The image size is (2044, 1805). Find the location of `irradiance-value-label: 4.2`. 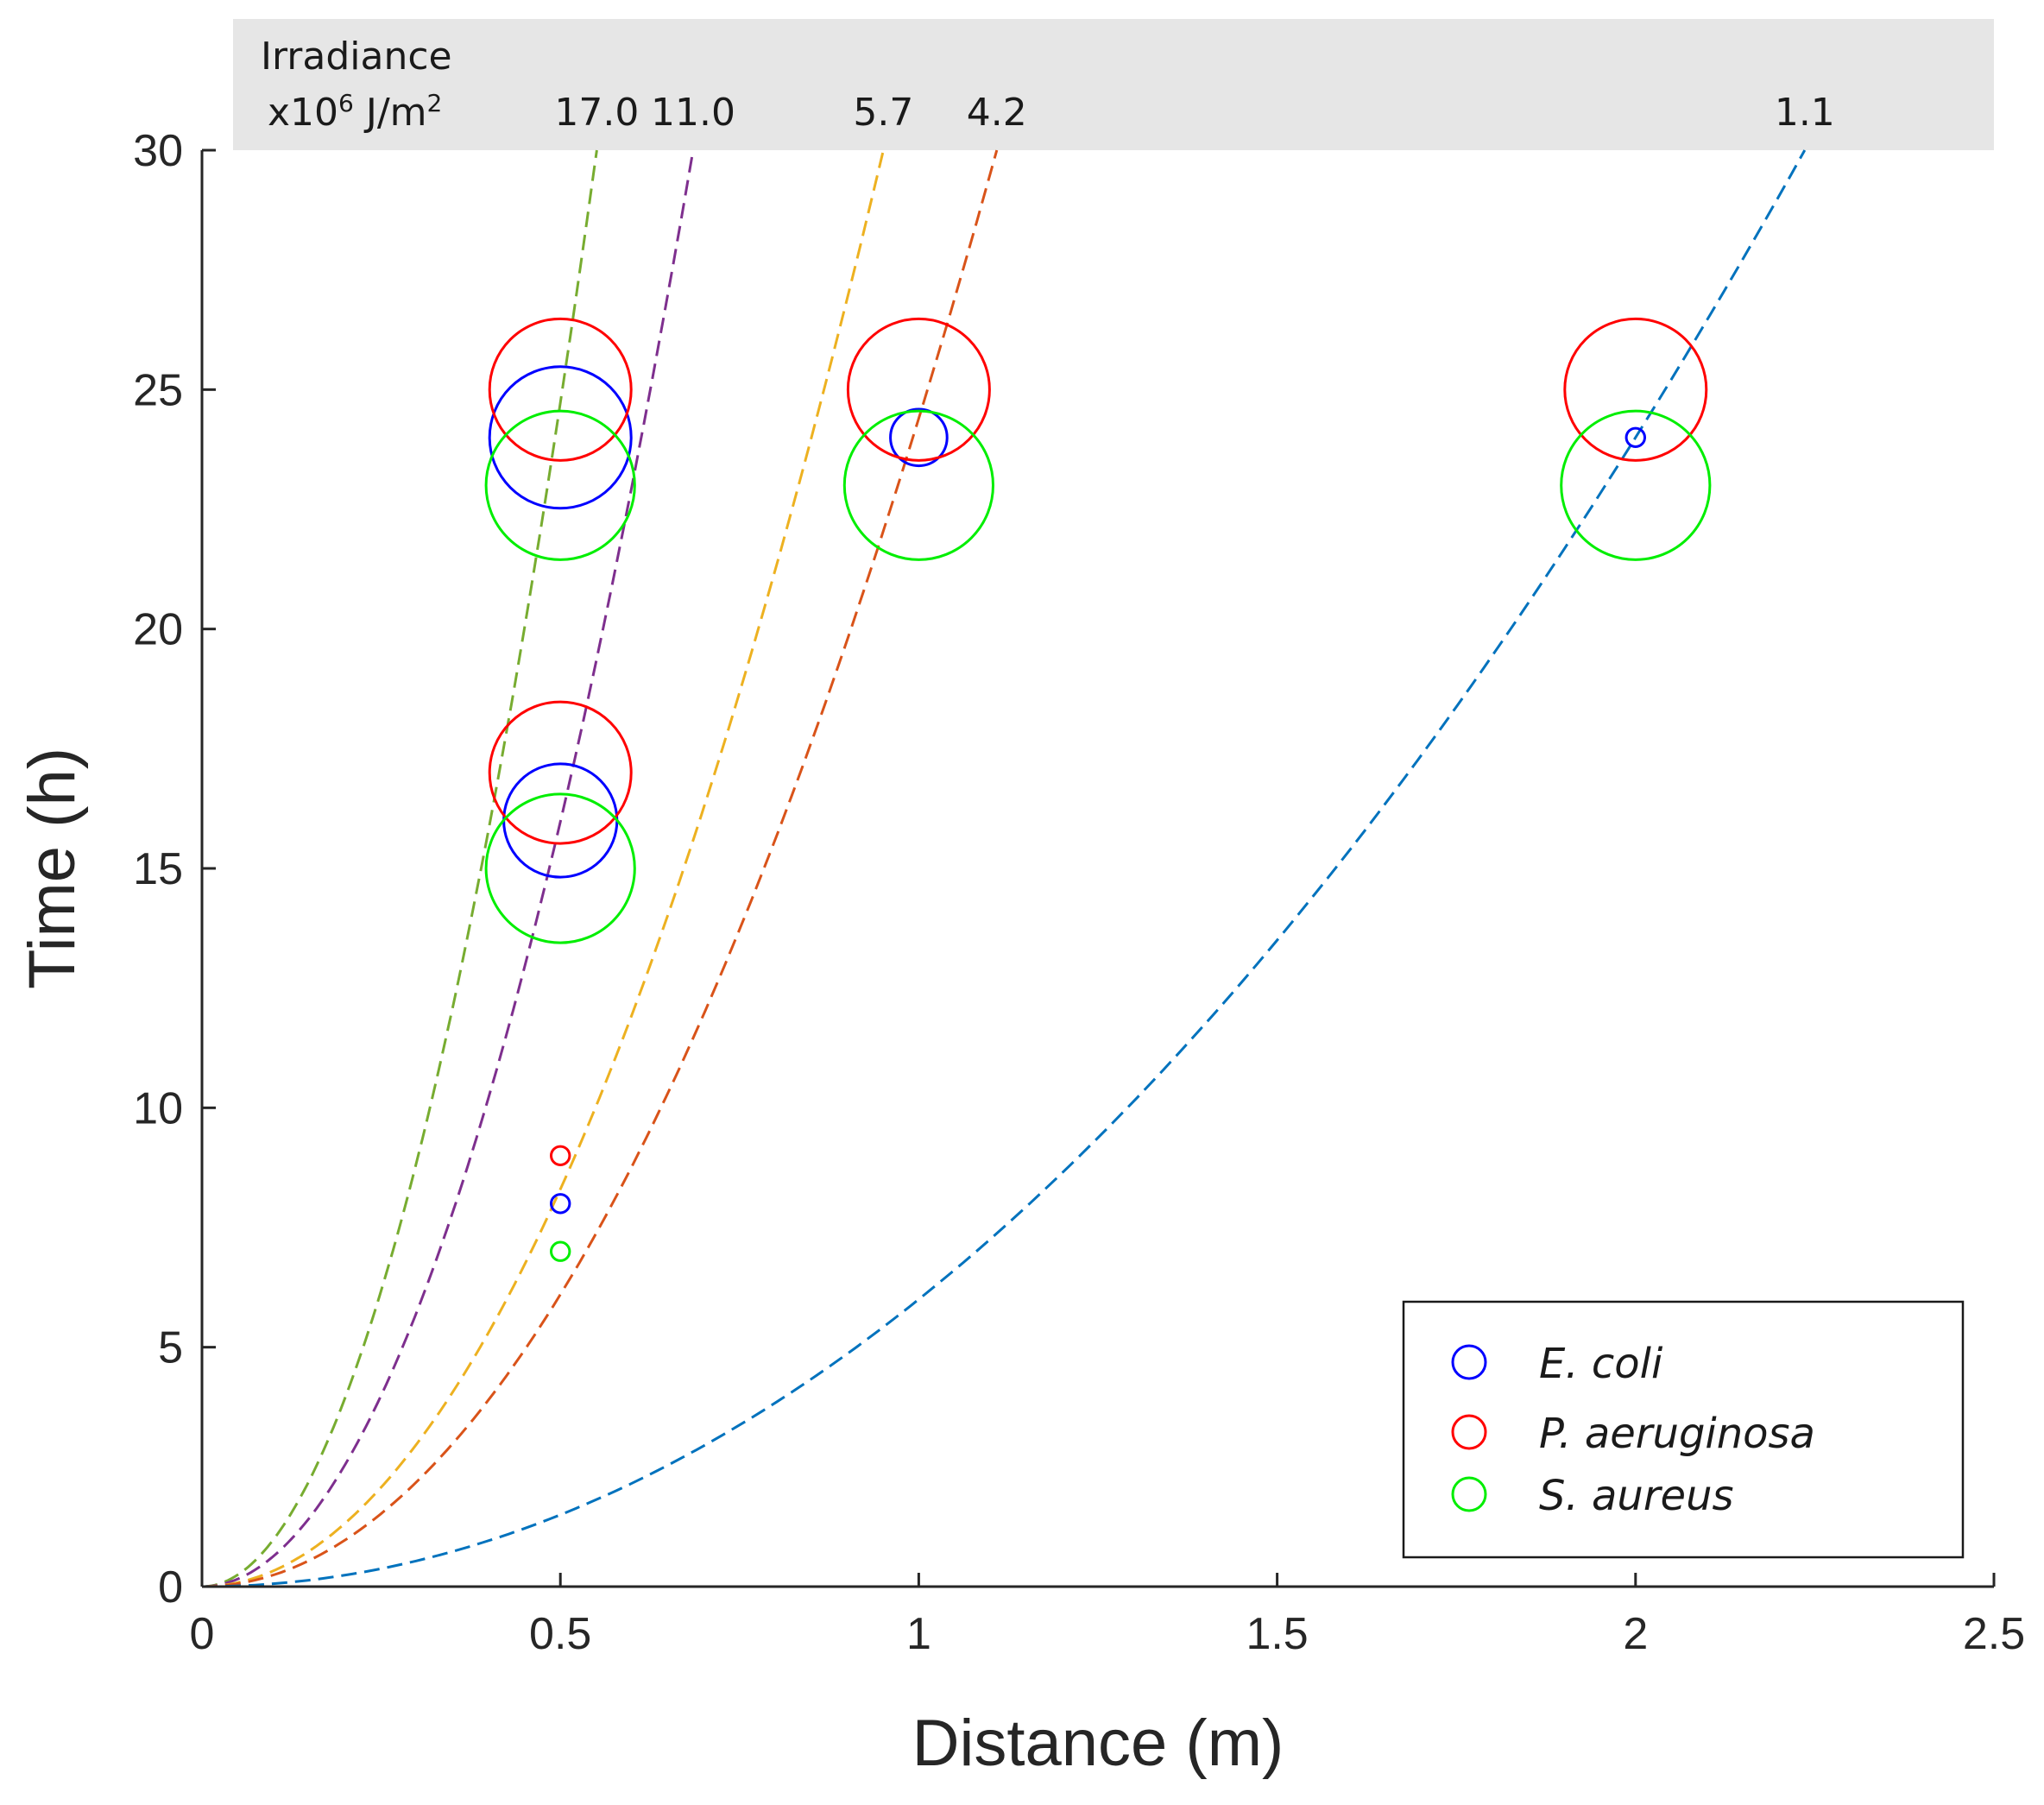

irradiance-value-label: 4.2 is located at coordinates (997, 113).